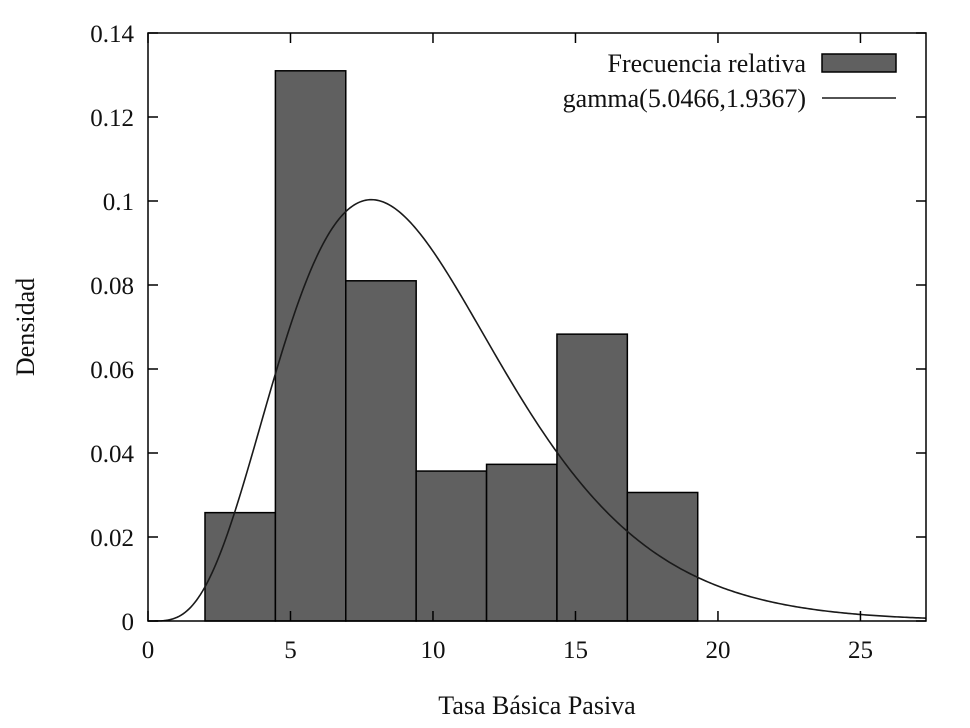 The image size is (970, 728). What do you see at coordinates (112, 454) in the screenshot?
I see `y-tick-label-2: 0.04` at bounding box center [112, 454].